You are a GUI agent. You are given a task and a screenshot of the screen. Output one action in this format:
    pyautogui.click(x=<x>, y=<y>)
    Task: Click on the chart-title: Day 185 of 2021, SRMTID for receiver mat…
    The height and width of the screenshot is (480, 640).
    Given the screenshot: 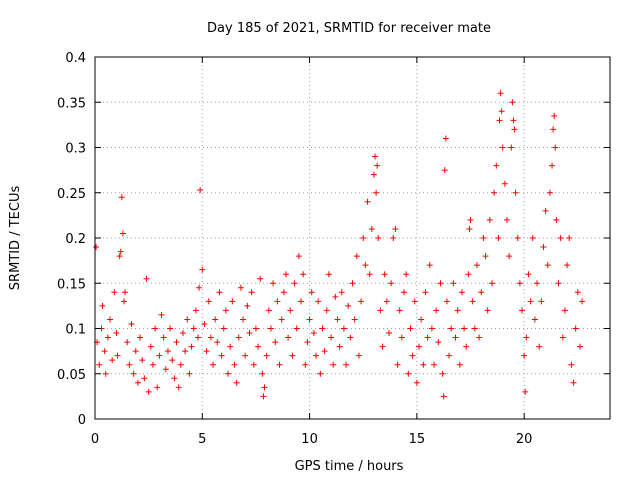 What is the action you would take?
    pyautogui.click(x=349, y=28)
    